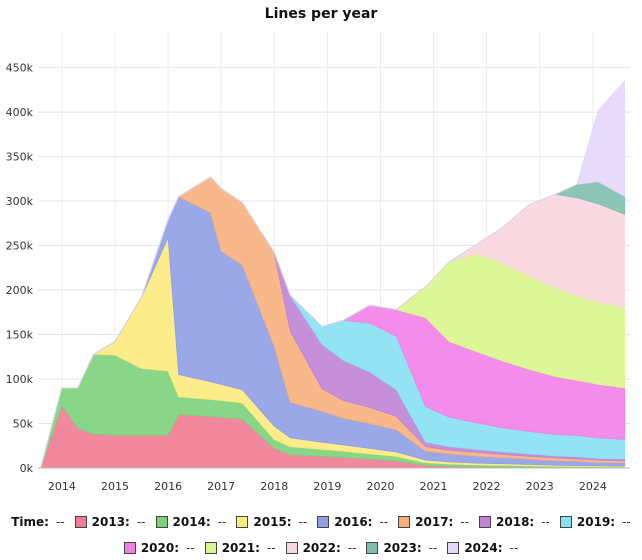 The height and width of the screenshot is (560, 642). Describe the element at coordinates (404, 522) in the screenshot. I see `legend-swatch-2017` at that location.